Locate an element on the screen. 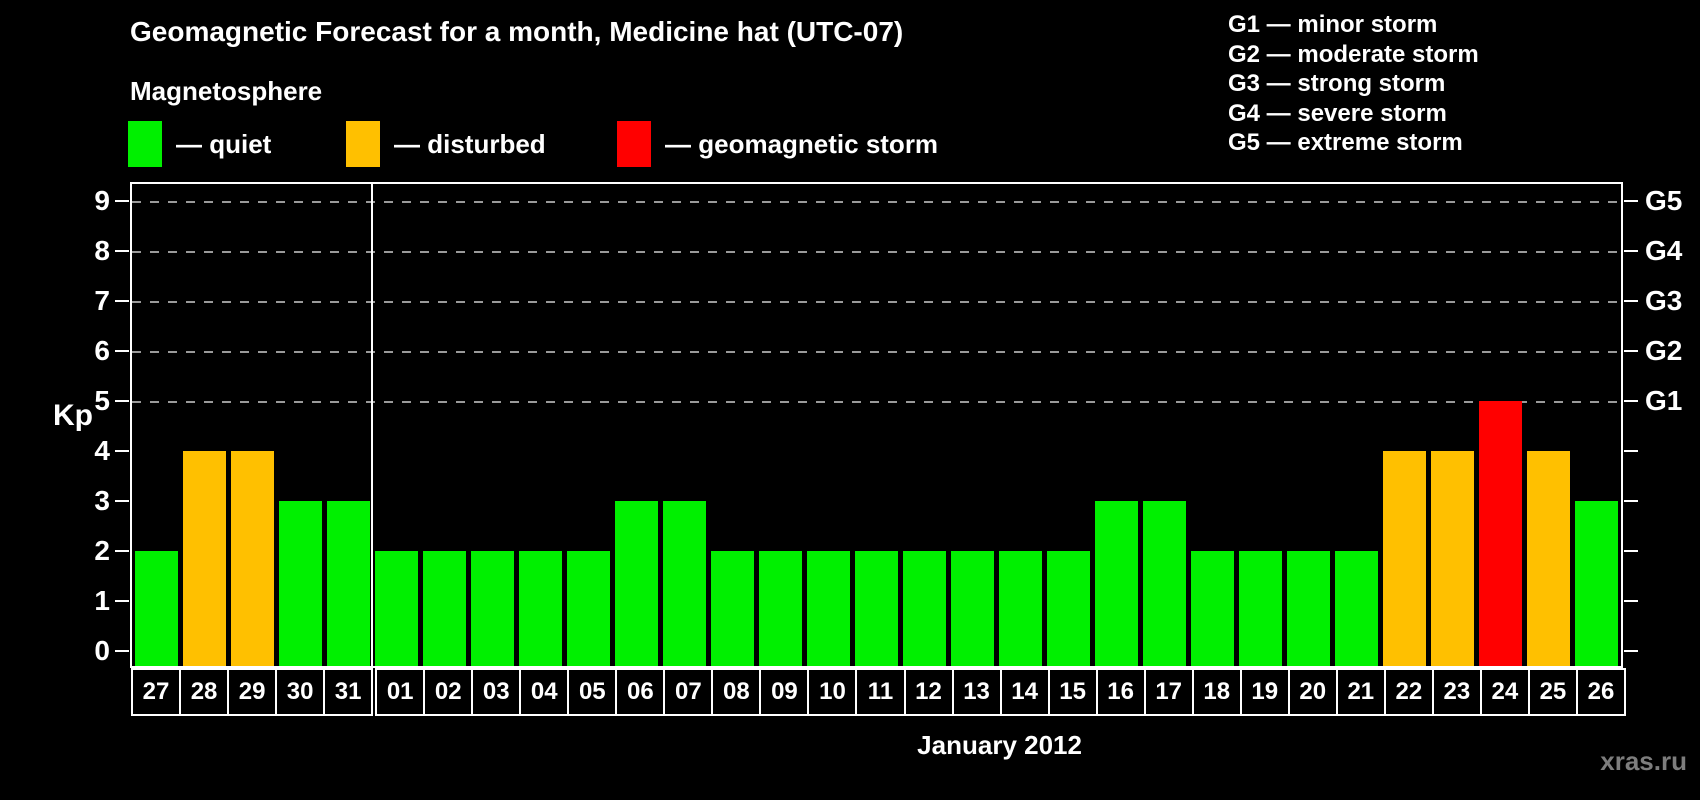  disturbed-color-swatch is located at coordinates (363, 144).